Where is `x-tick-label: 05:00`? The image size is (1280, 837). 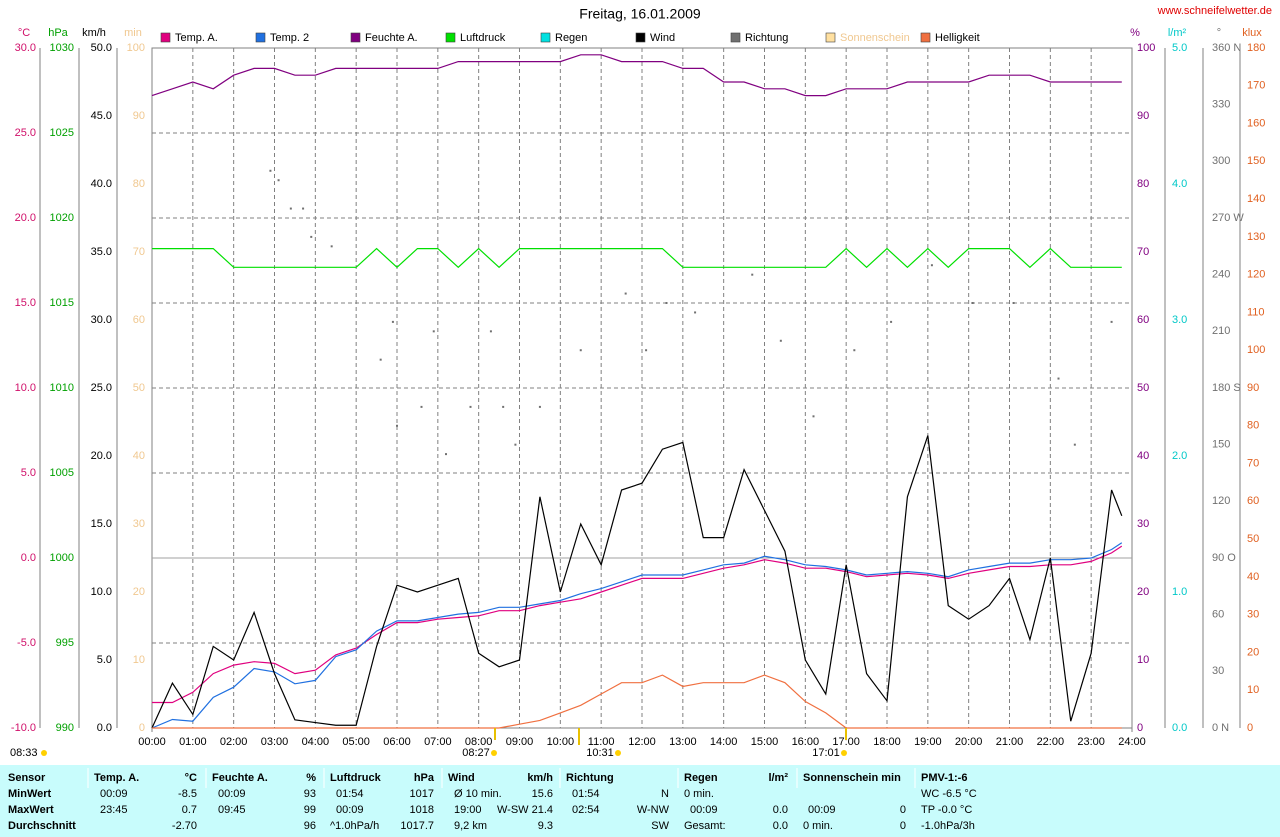 x-tick-label: 05:00 is located at coordinates (356, 742).